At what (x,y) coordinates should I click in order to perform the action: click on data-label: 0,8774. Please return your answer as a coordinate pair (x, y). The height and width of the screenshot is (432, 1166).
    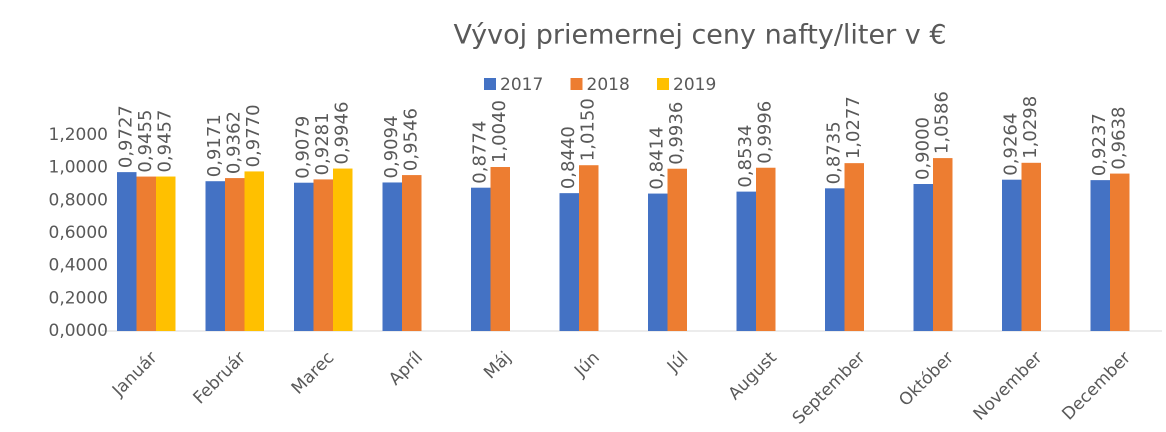
    Looking at the image, I should click on (480, 152).